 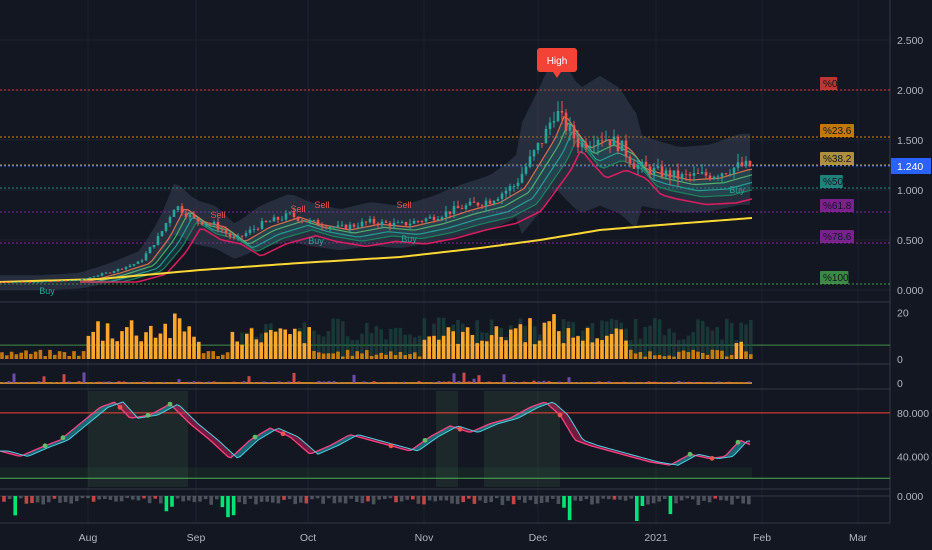 I want to click on histogram-panel, so click(x=445, y=508).